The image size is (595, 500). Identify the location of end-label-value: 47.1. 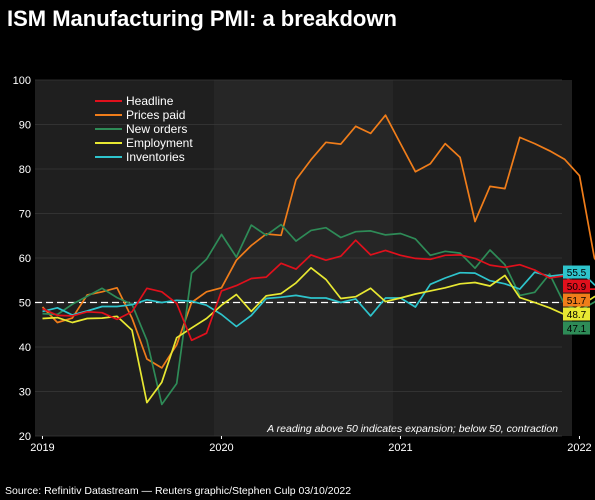
(577, 329).